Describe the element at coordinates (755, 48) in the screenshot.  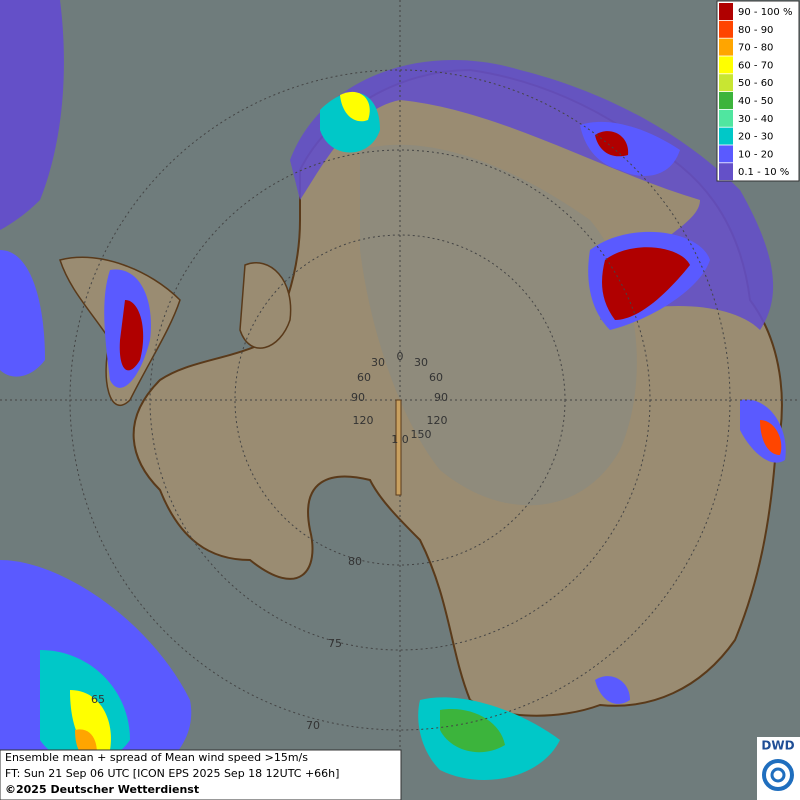
I see `legend-label: 70 - 80` at that location.